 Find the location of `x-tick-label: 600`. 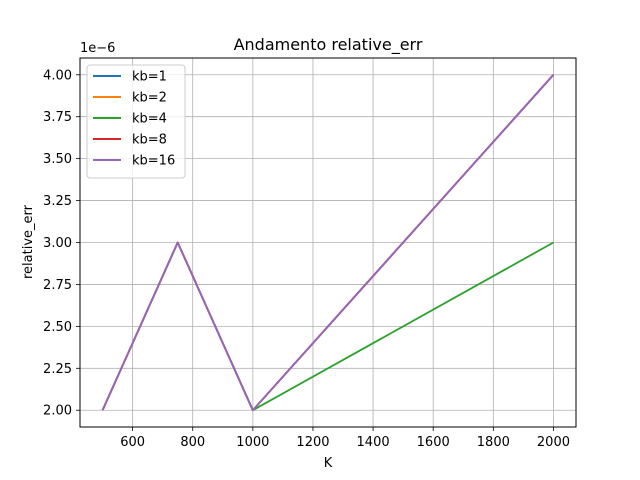

x-tick-label: 600 is located at coordinates (132, 442).